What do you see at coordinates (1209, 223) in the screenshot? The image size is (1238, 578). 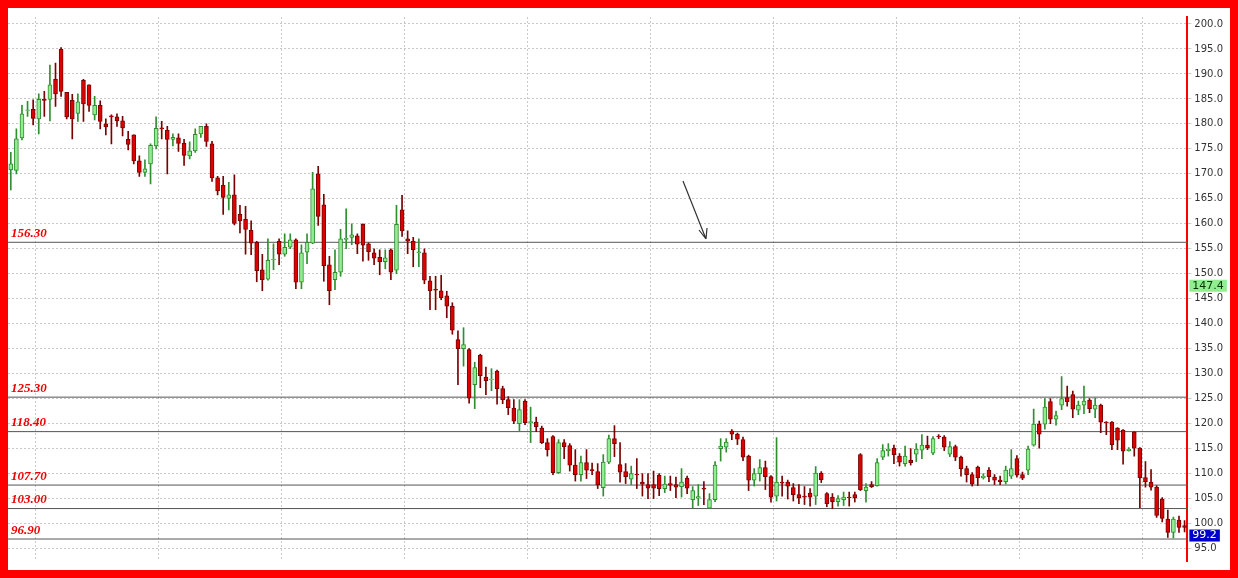 I see `y-tick-label: 160.0` at bounding box center [1209, 223].